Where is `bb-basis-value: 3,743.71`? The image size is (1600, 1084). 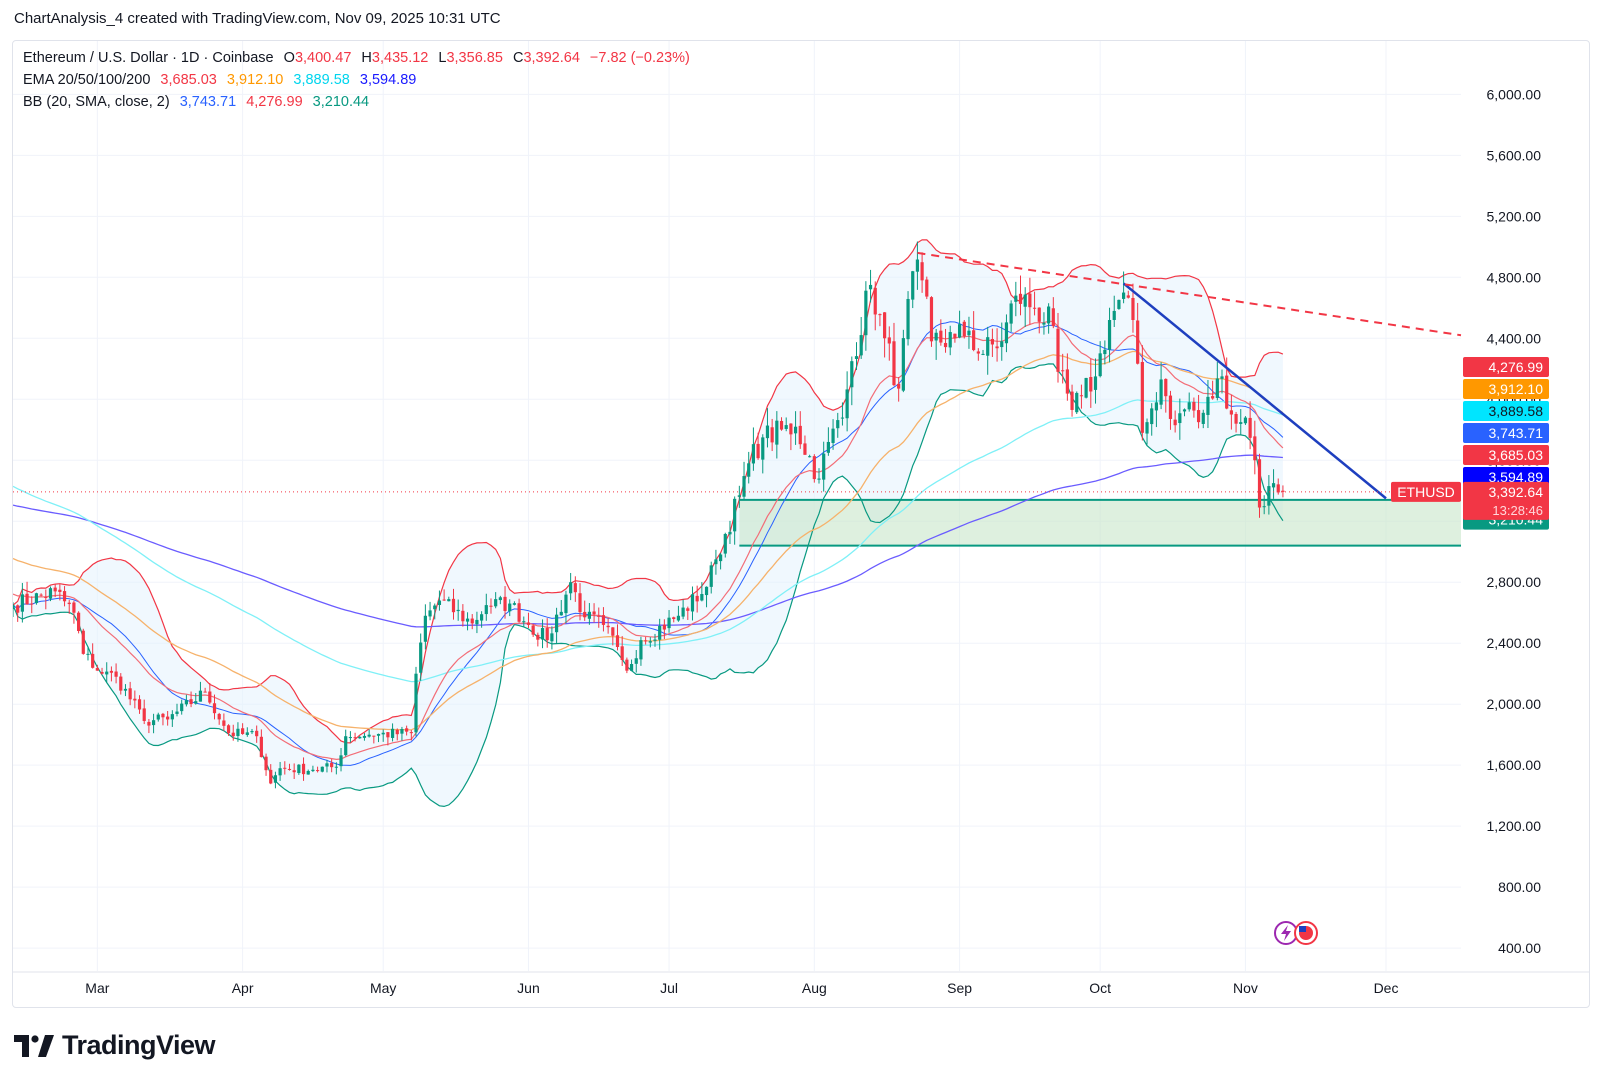
bb-basis-value: 3,743.71 is located at coordinates (208, 102).